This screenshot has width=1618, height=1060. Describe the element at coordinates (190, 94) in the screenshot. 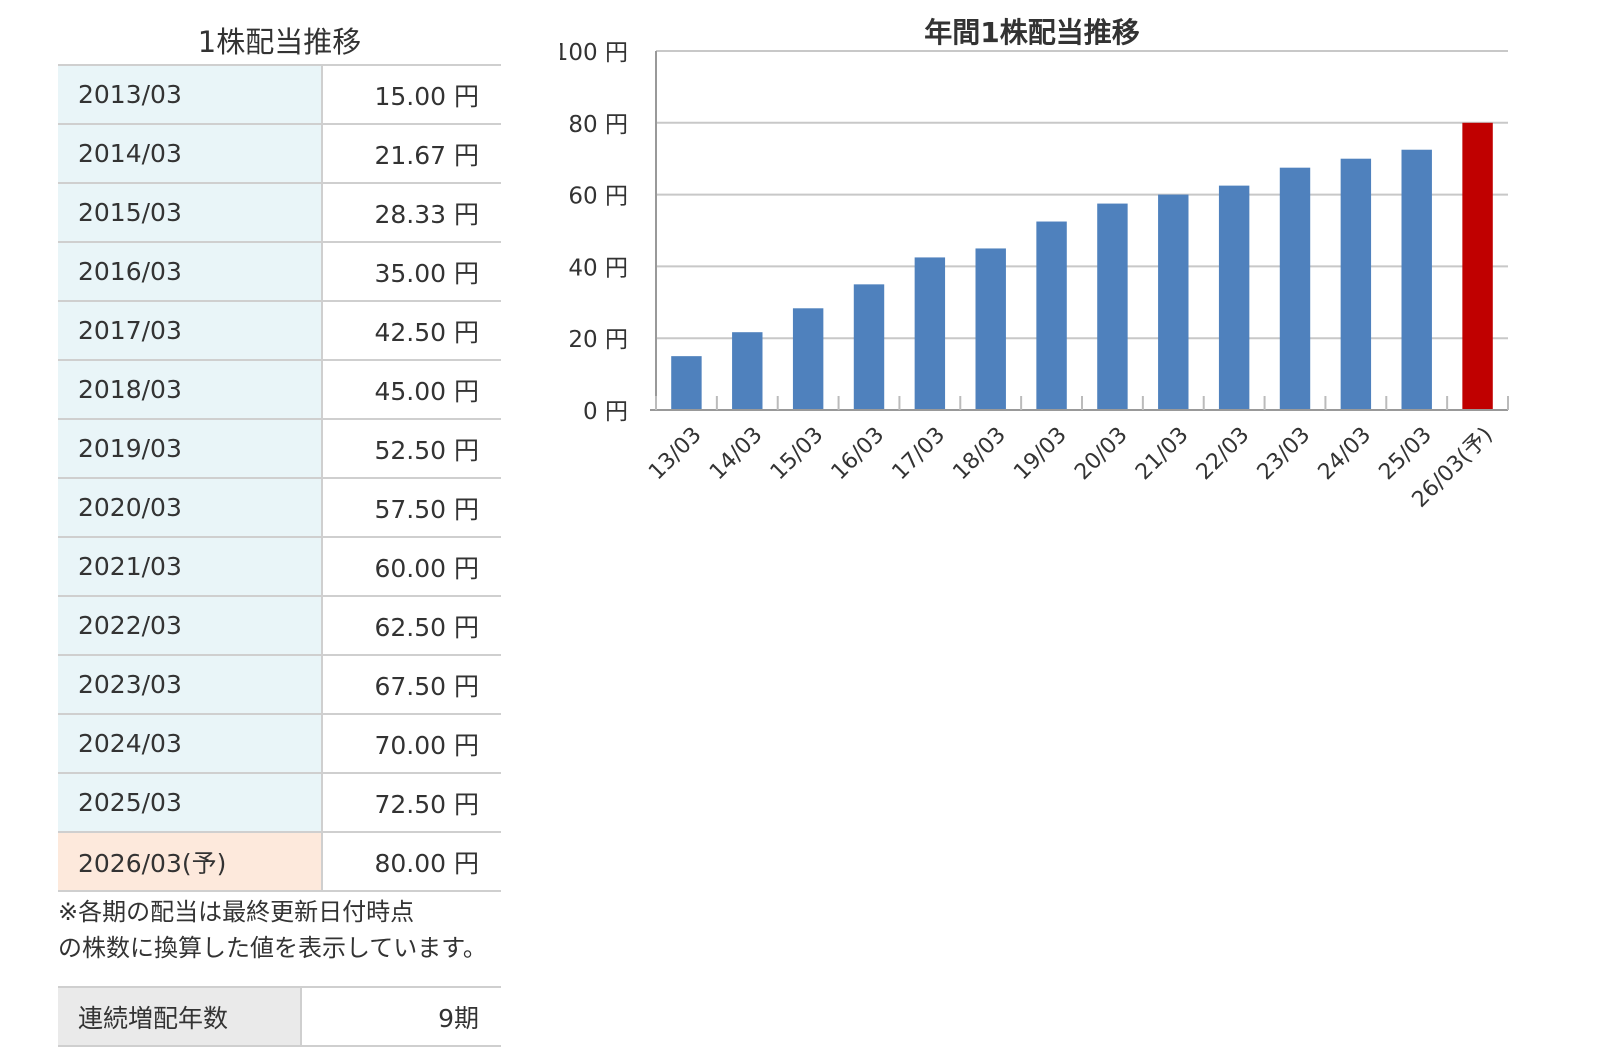

I see `period-cell: 2013/03` at that location.